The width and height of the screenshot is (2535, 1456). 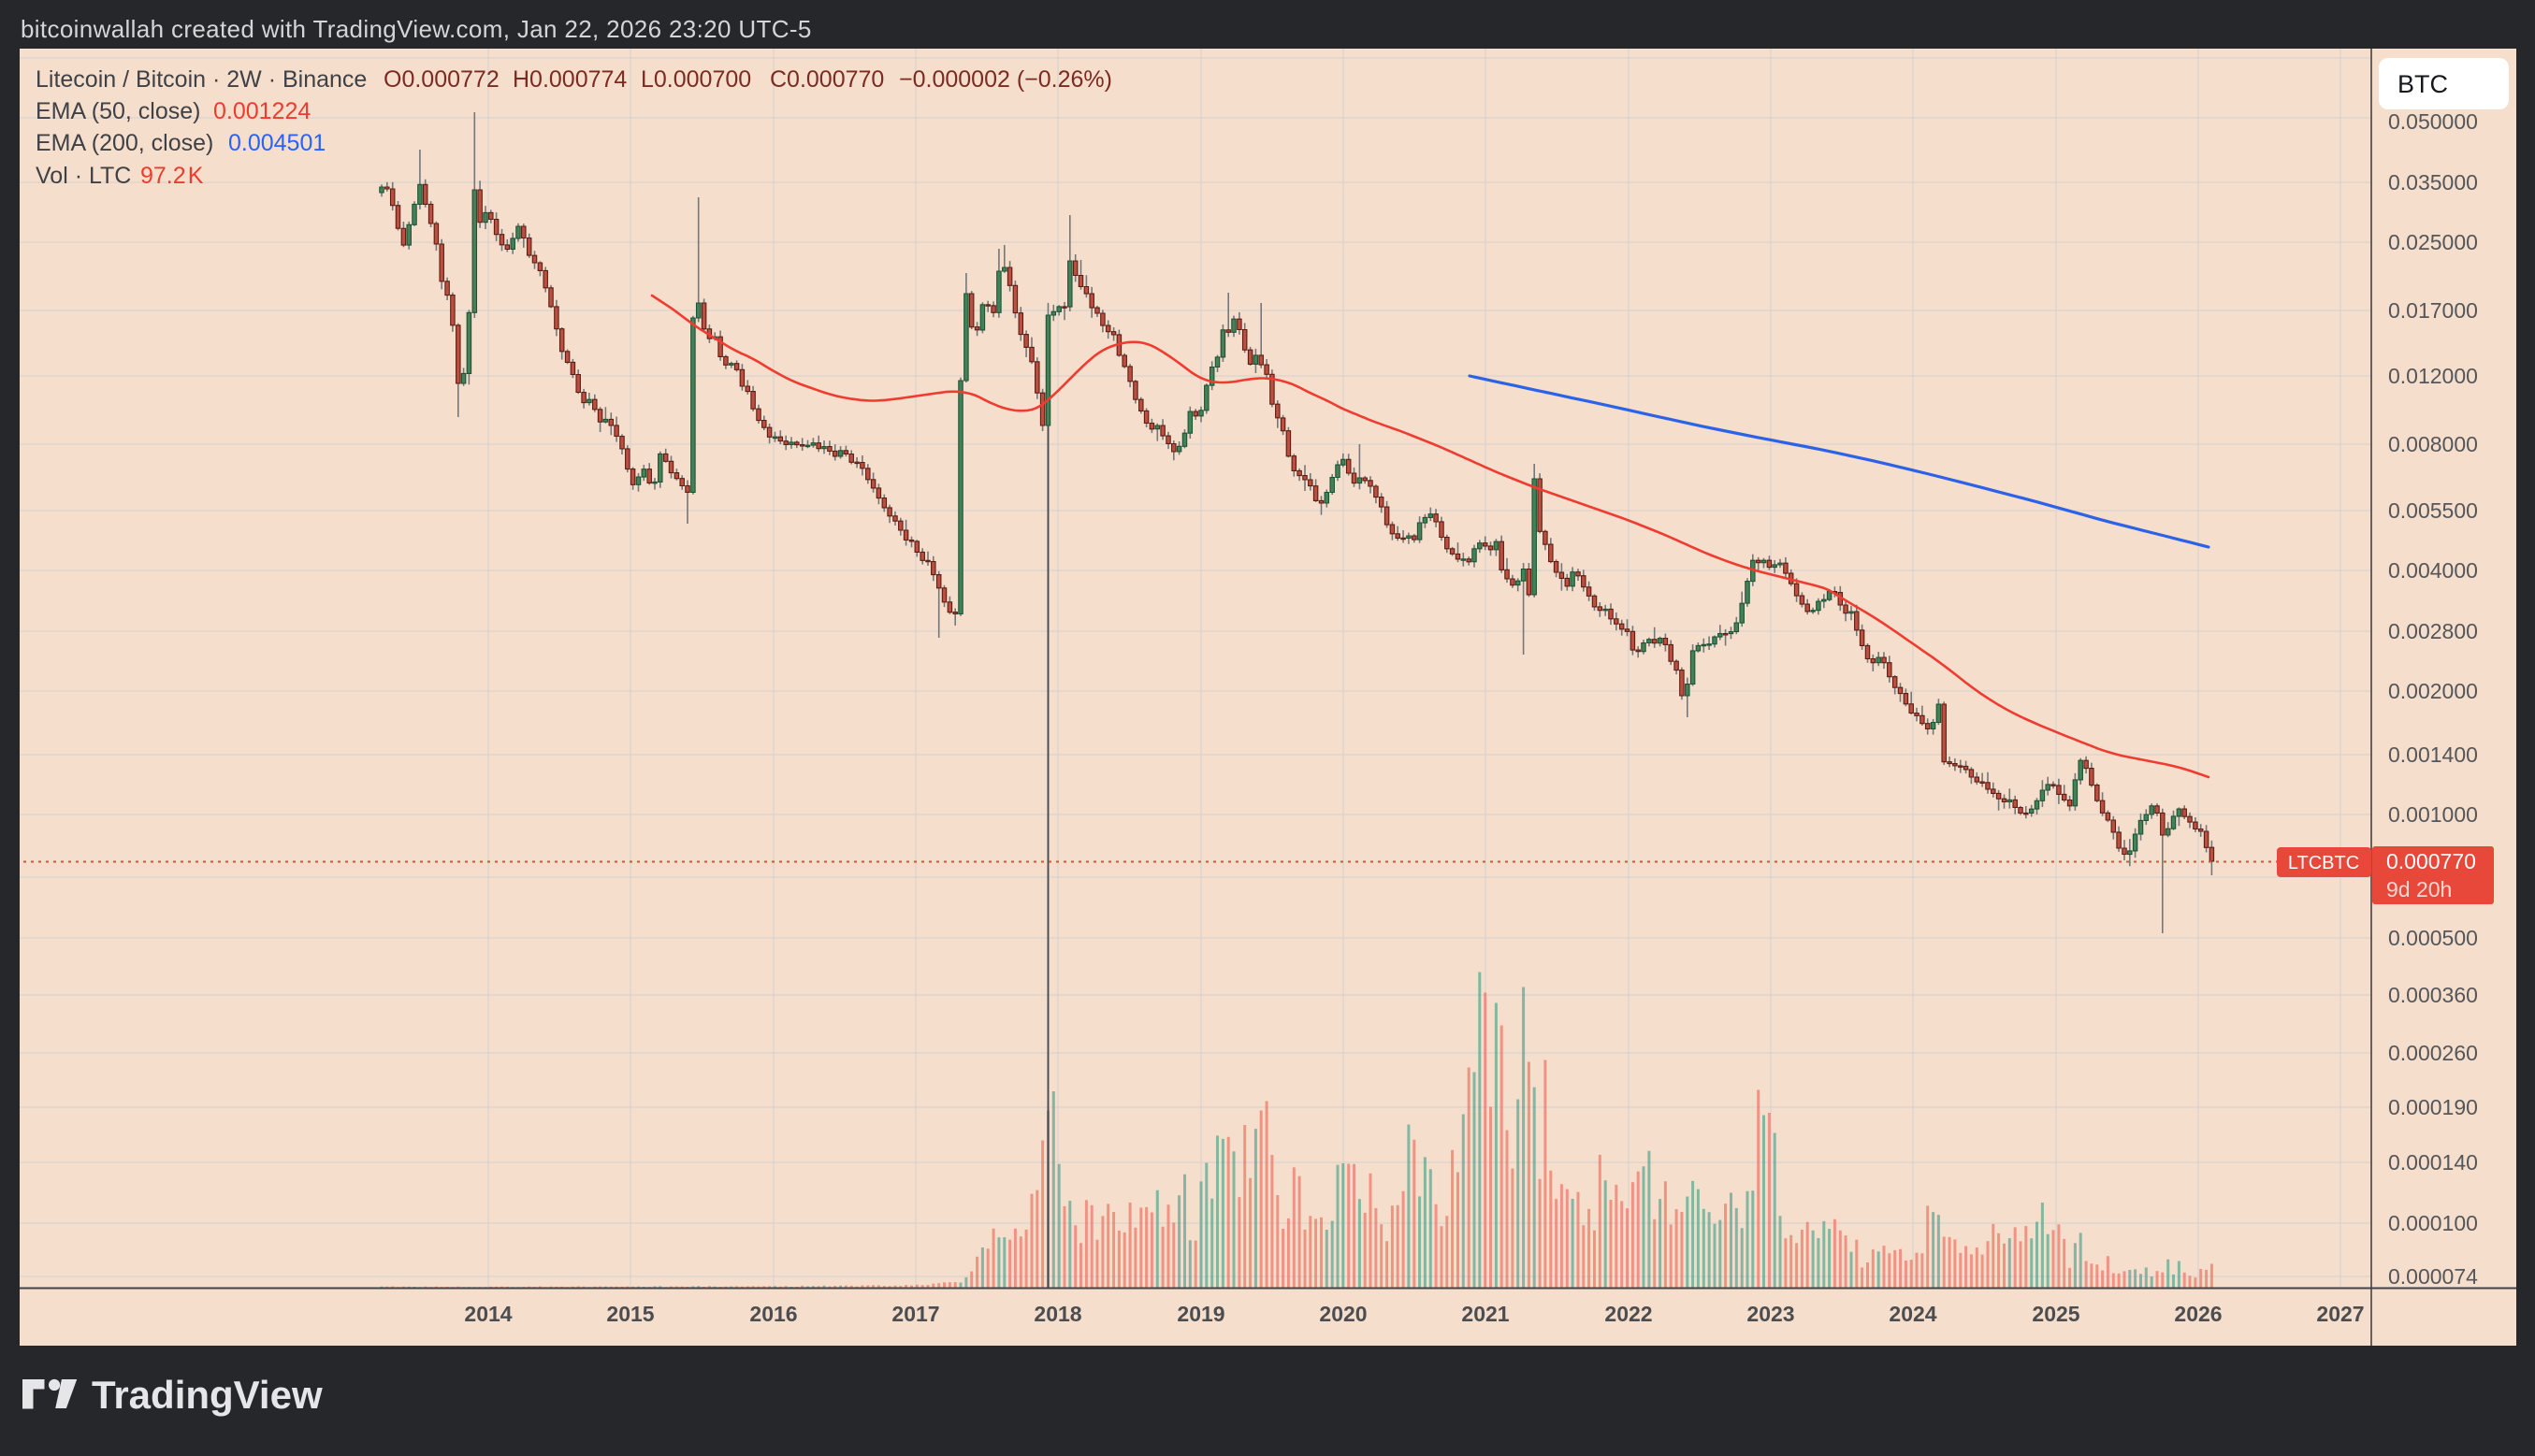 I want to click on svg-text: 2023, so click(x=1770, y=1314).